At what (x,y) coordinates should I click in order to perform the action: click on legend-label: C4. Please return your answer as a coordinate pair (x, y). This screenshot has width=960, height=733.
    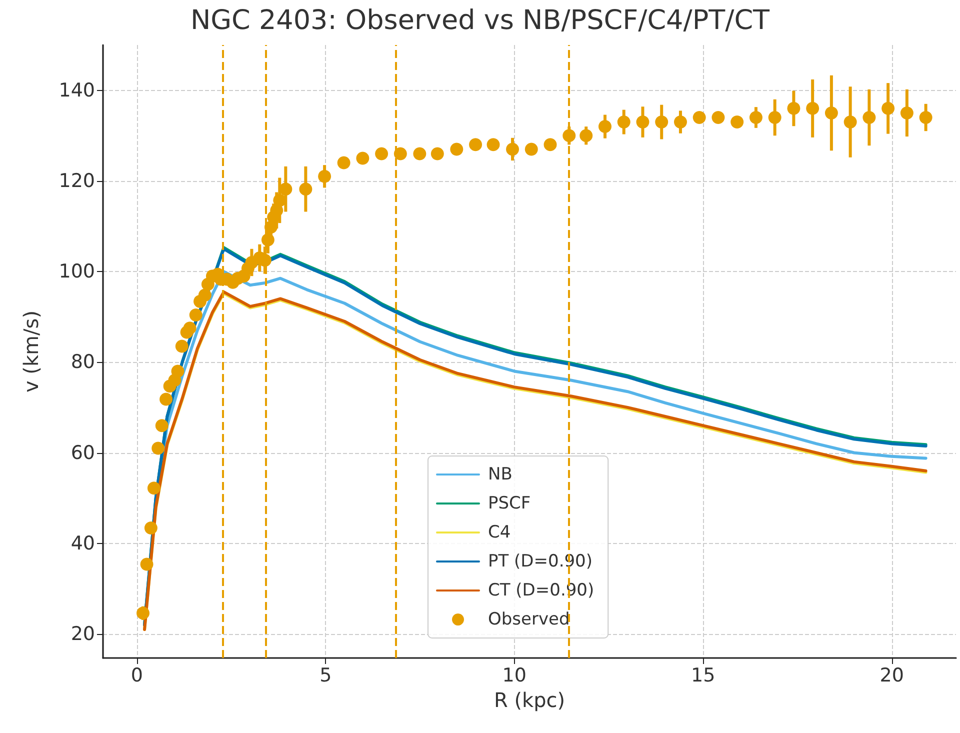
    Looking at the image, I should click on (499, 532).